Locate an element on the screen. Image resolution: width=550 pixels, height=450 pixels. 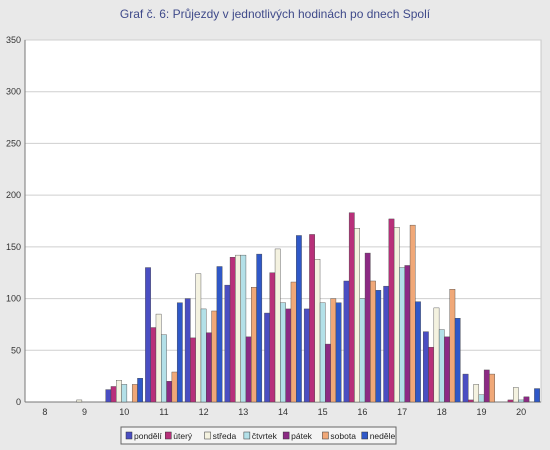
y-tick-label: 250 is located at coordinates (13, 143).